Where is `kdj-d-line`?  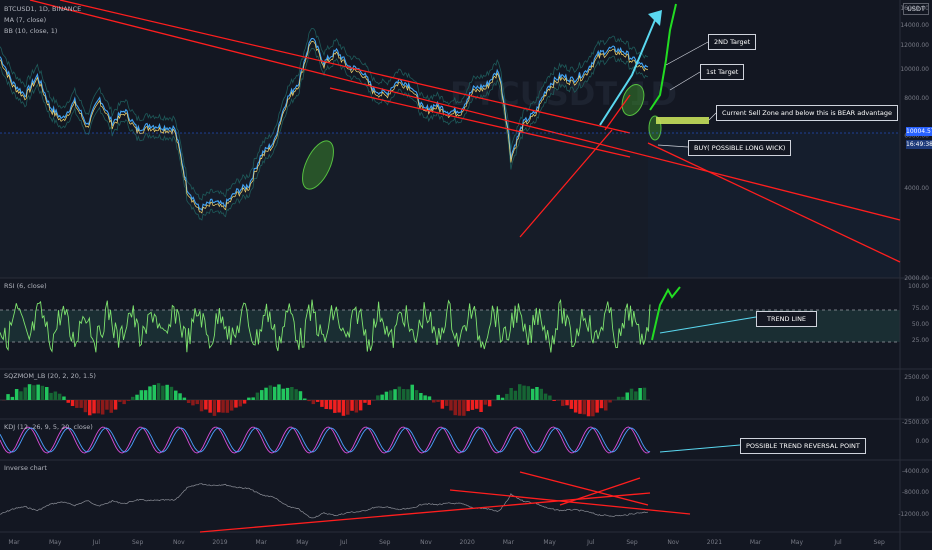
kdj-d-line is located at coordinates (325, 440).